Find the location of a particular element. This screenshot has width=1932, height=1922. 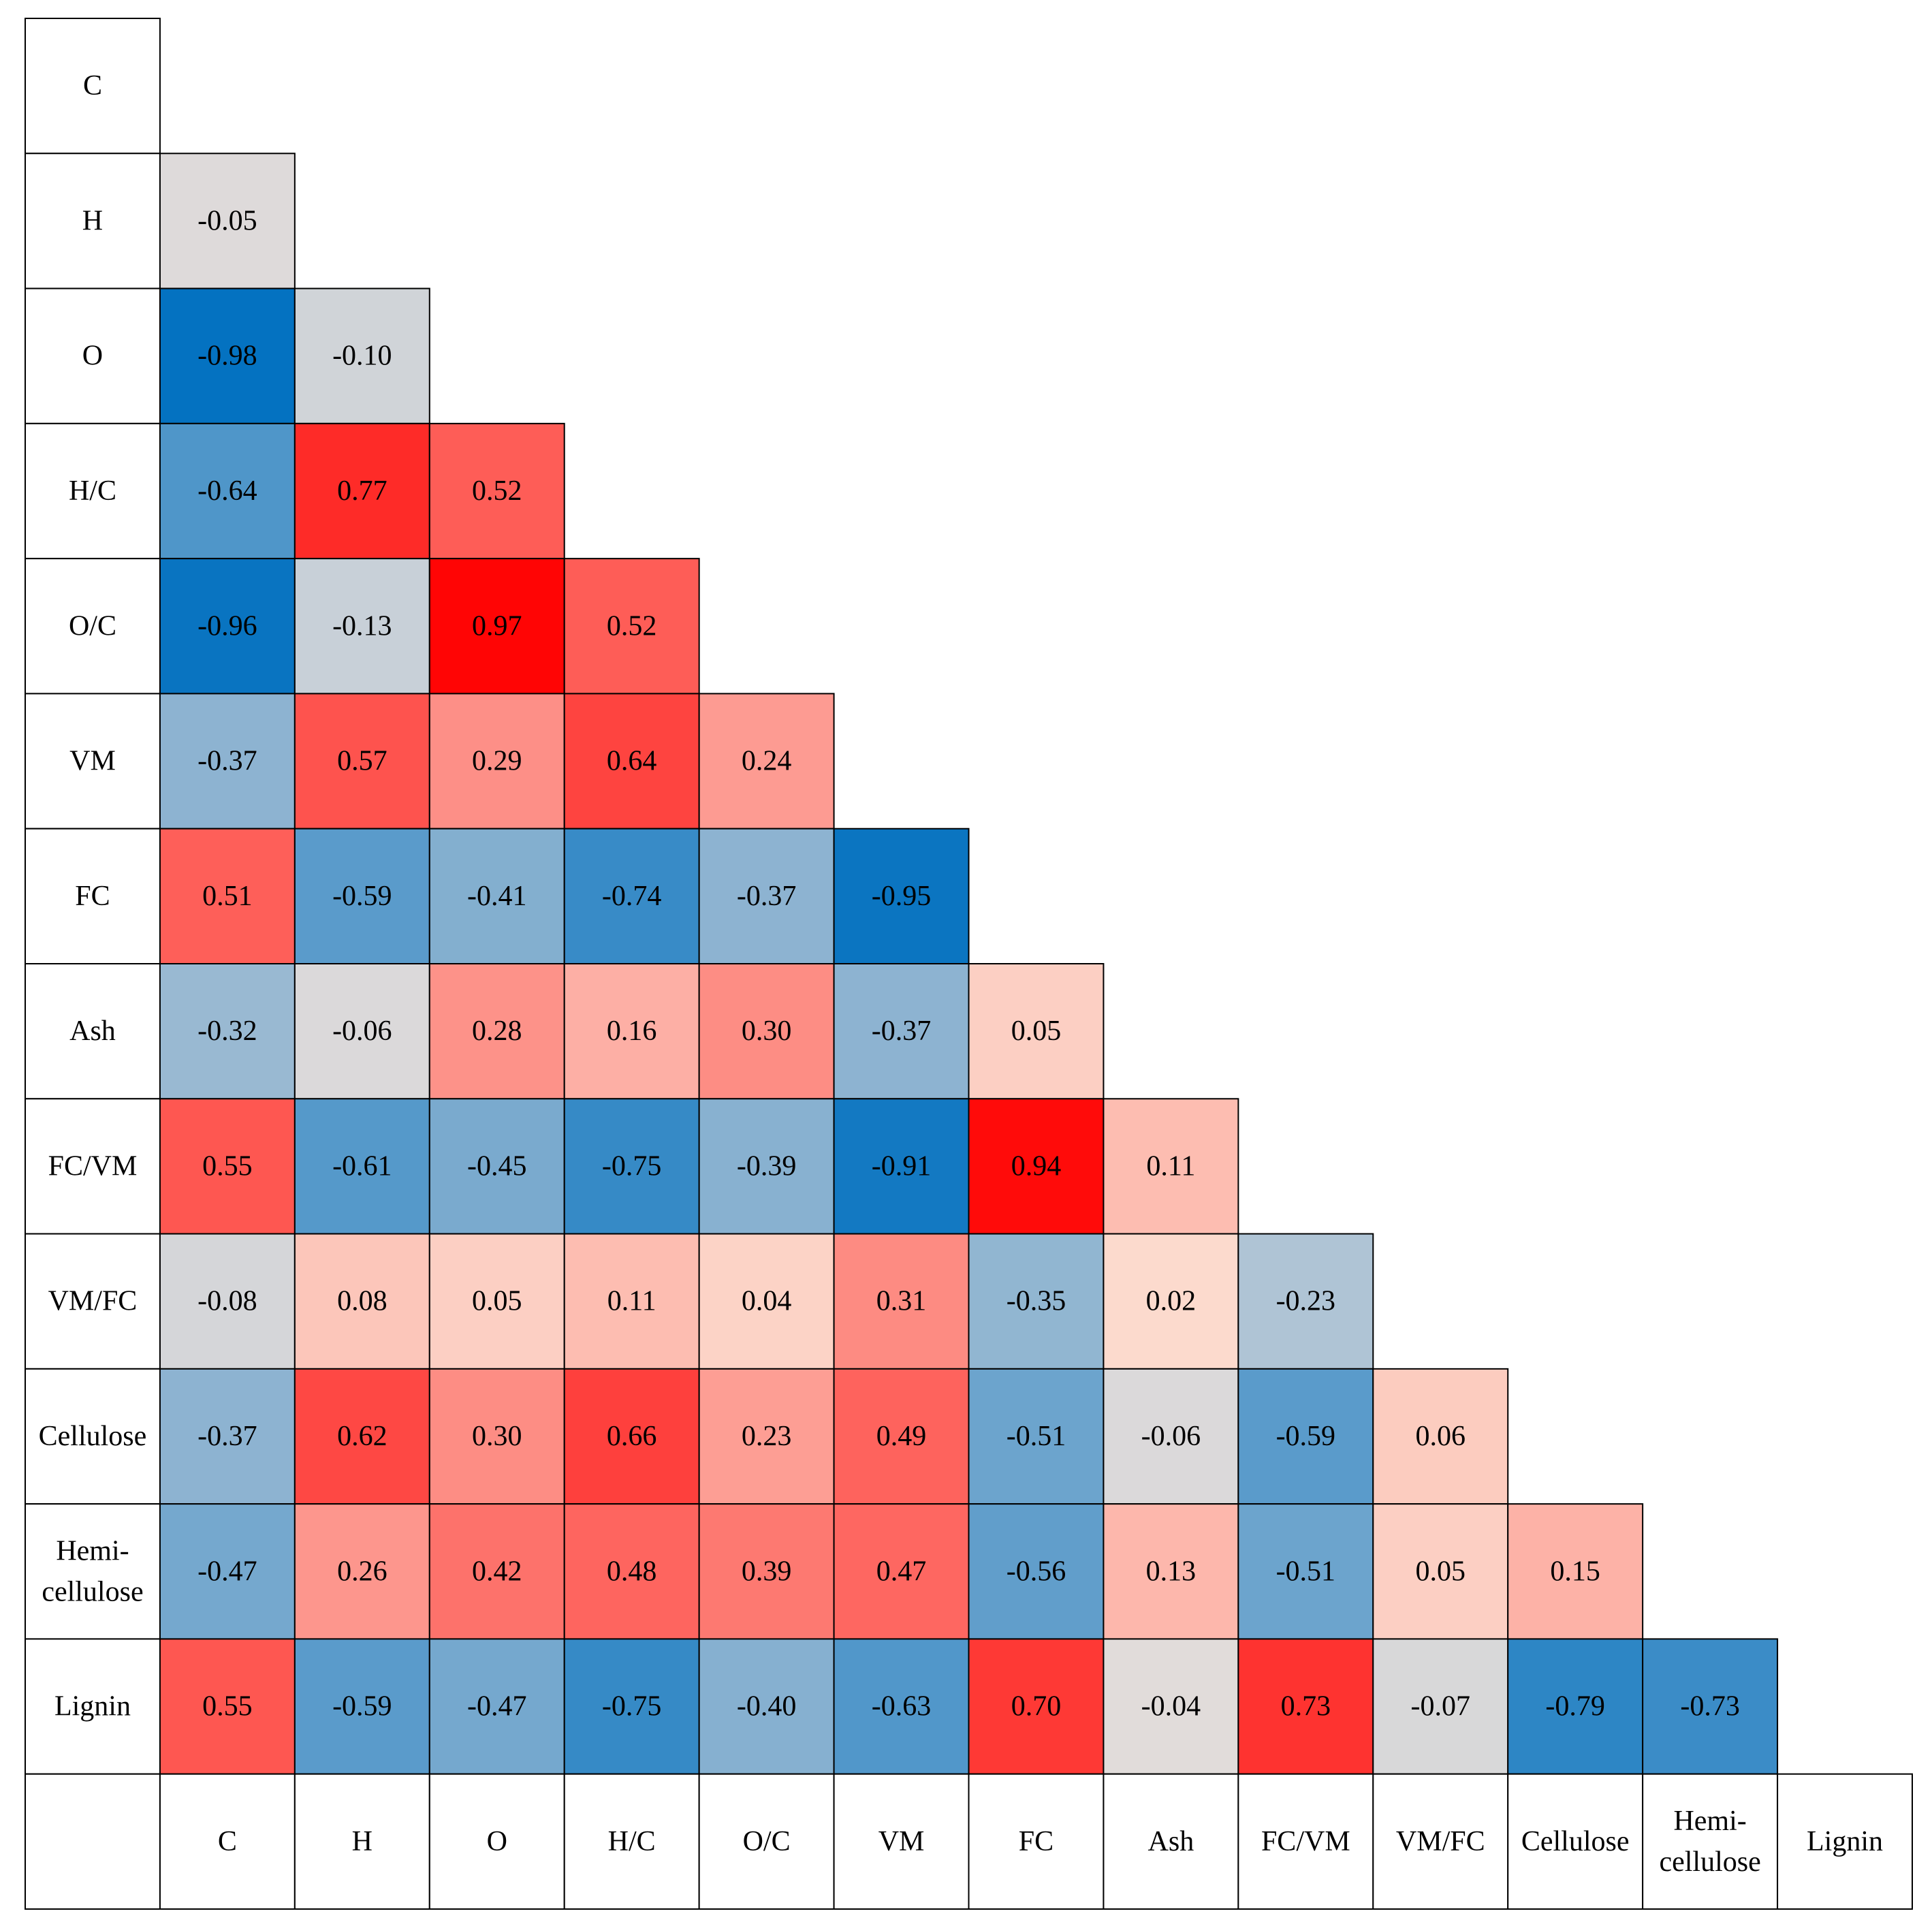

col-label-vm: VM is located at coordinates (901, 1842).